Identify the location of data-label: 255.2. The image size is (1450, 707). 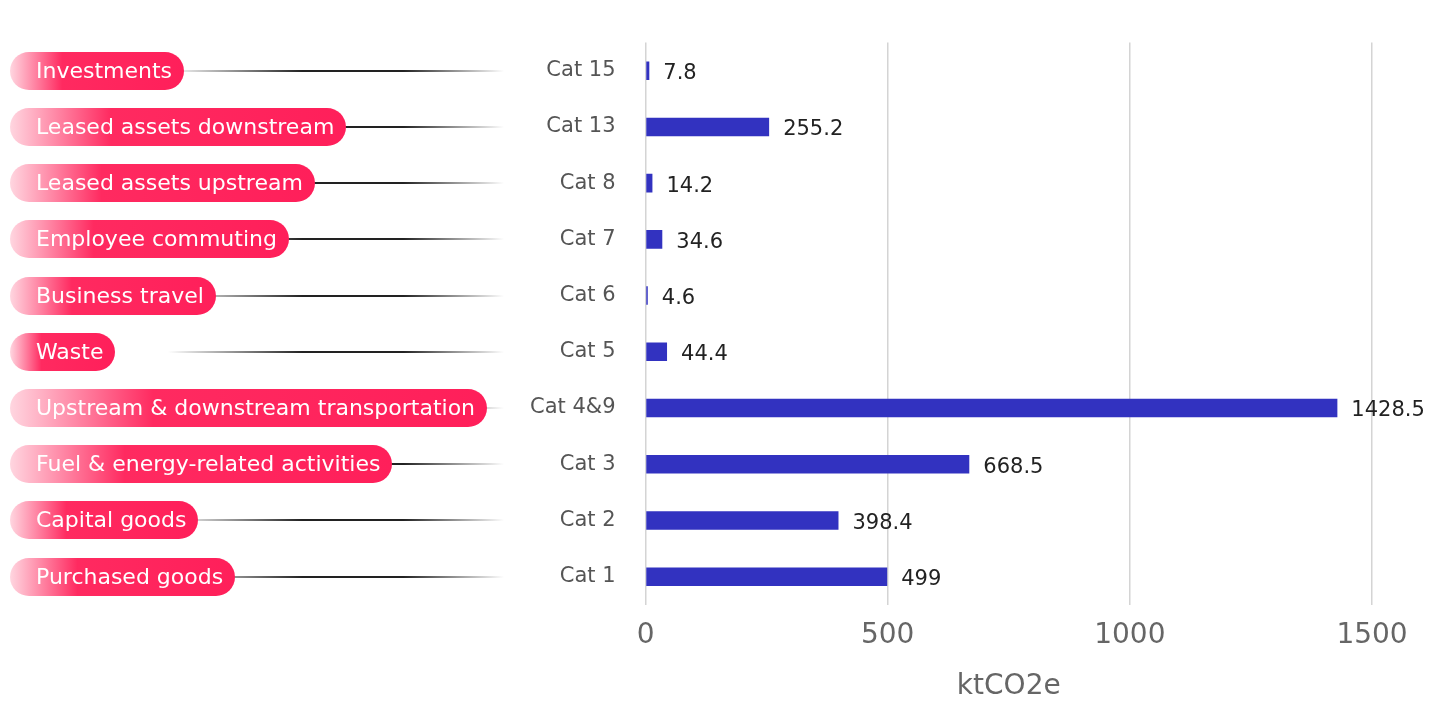
(813, 128).